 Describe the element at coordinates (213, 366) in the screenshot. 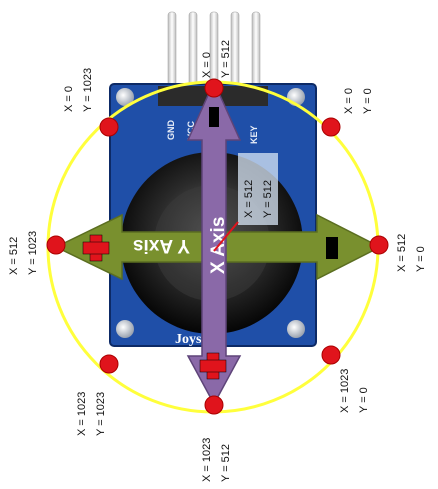

I see `plus-marker-x` at that location.